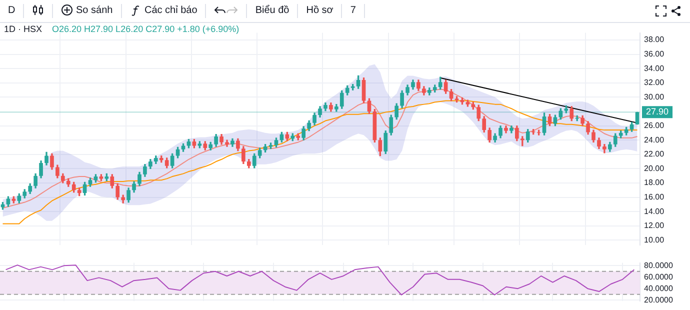 Image resolution: width=690 pixels, height=310 pixels. I want to click on y-tick-label: 22.00, so click(654, 154).